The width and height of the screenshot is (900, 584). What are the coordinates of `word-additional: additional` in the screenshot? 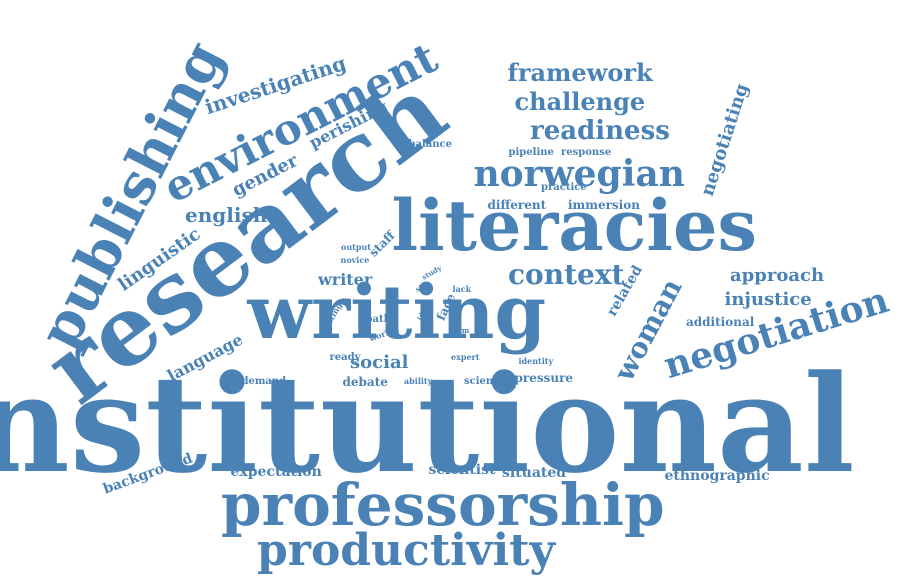 It's located at (720, 322).